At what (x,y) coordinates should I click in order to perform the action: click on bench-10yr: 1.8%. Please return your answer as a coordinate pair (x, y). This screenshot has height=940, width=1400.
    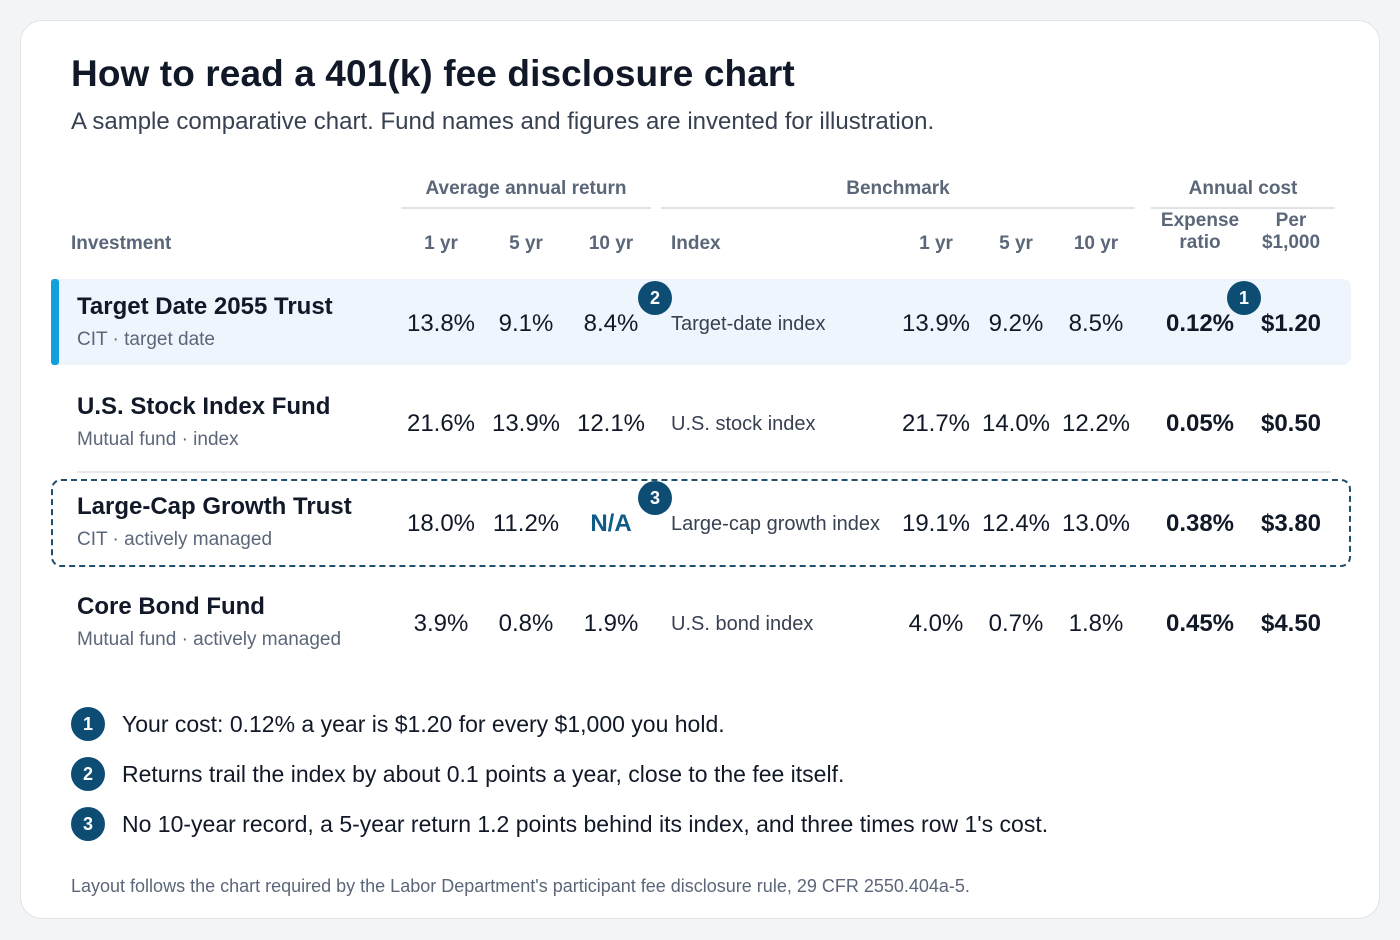
    Looking at the image, I should click on (1096, 623).